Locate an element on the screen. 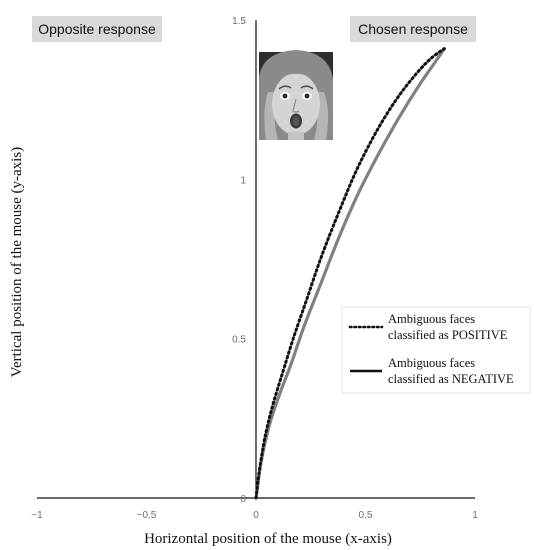  legend-label-positive-line2: classified as POSITIVE is located at coordinates (448, 335).